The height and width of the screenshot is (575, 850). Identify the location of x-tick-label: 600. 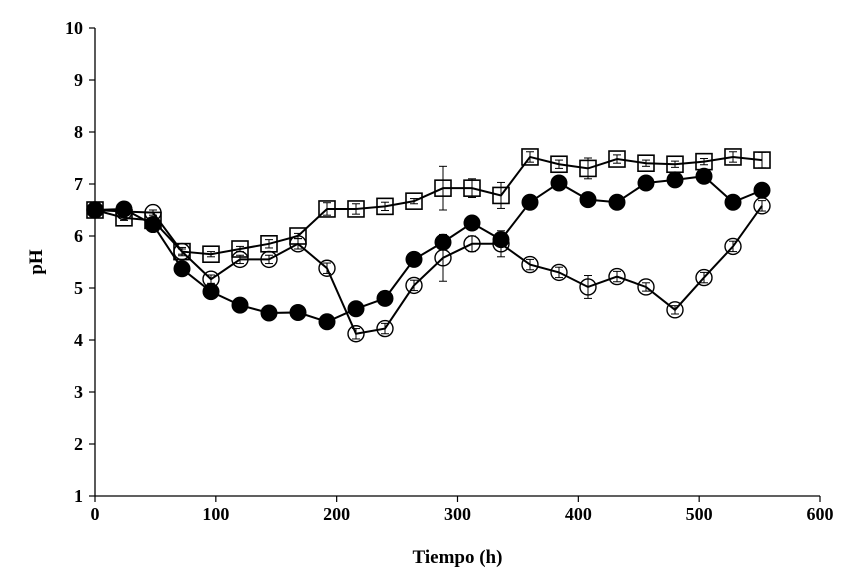
(820, 514).